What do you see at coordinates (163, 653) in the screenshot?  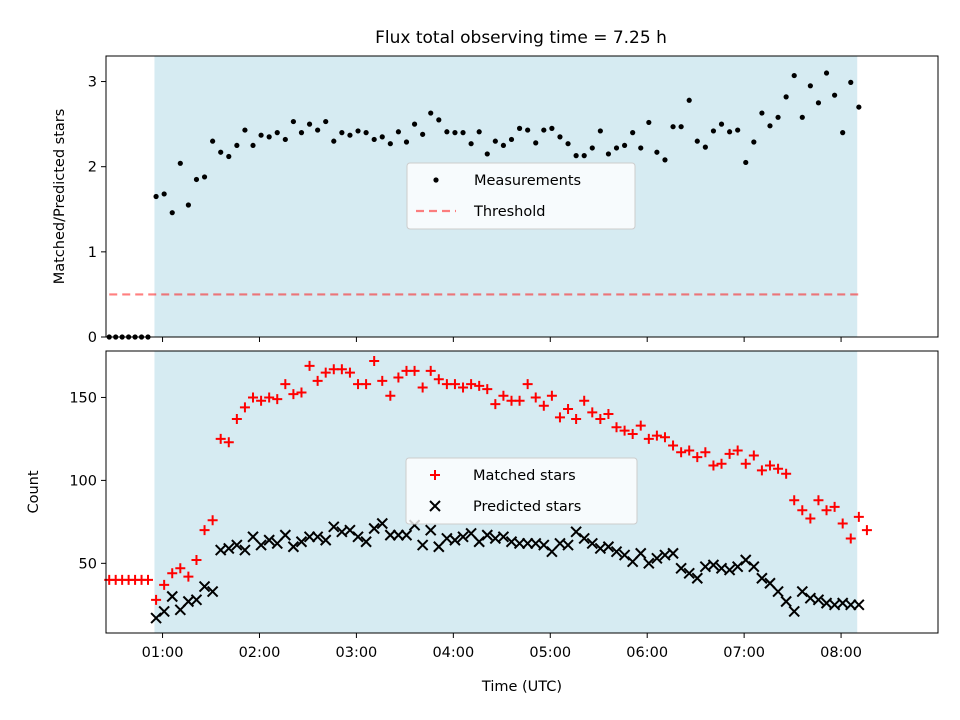 I see `x-tick-label: 01:00` at bounding box center [163, 653].